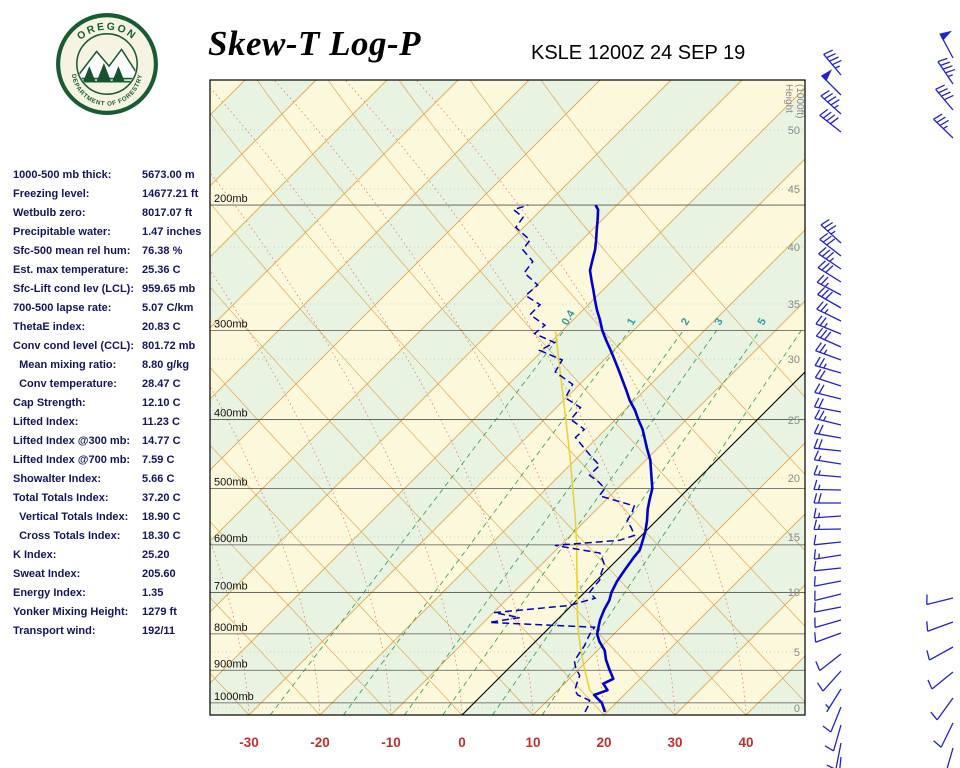 The image size is (960, 768). Describe the element at coordinates (161, 517) in the screenshot. I see `index-value: 18.90 C` at that location.